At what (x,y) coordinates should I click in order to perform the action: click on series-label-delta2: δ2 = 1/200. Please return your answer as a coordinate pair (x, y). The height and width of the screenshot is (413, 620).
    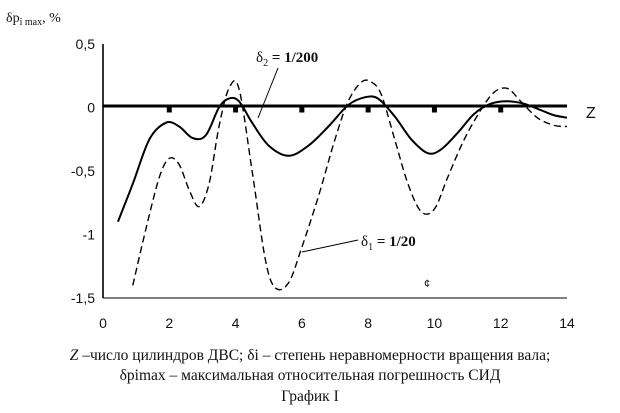
    Looking at the image, I should click on (287, 59).